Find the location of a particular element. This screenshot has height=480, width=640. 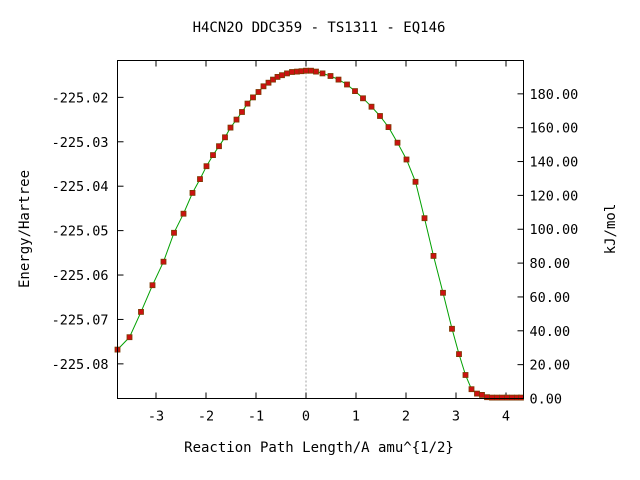

y2-tick-label: 80.00 is located at coordinates (550, 264).